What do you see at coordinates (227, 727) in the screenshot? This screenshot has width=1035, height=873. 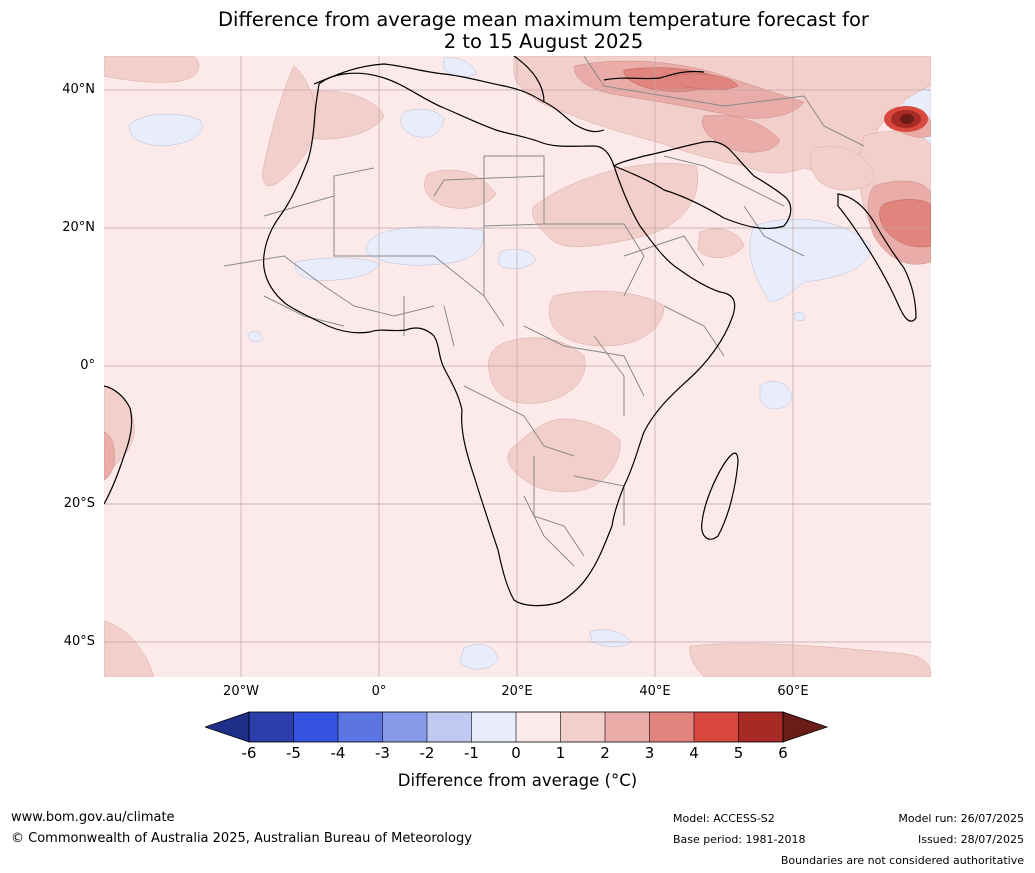 I see `colorbar-extend-low` at bounding box center [227, 727].